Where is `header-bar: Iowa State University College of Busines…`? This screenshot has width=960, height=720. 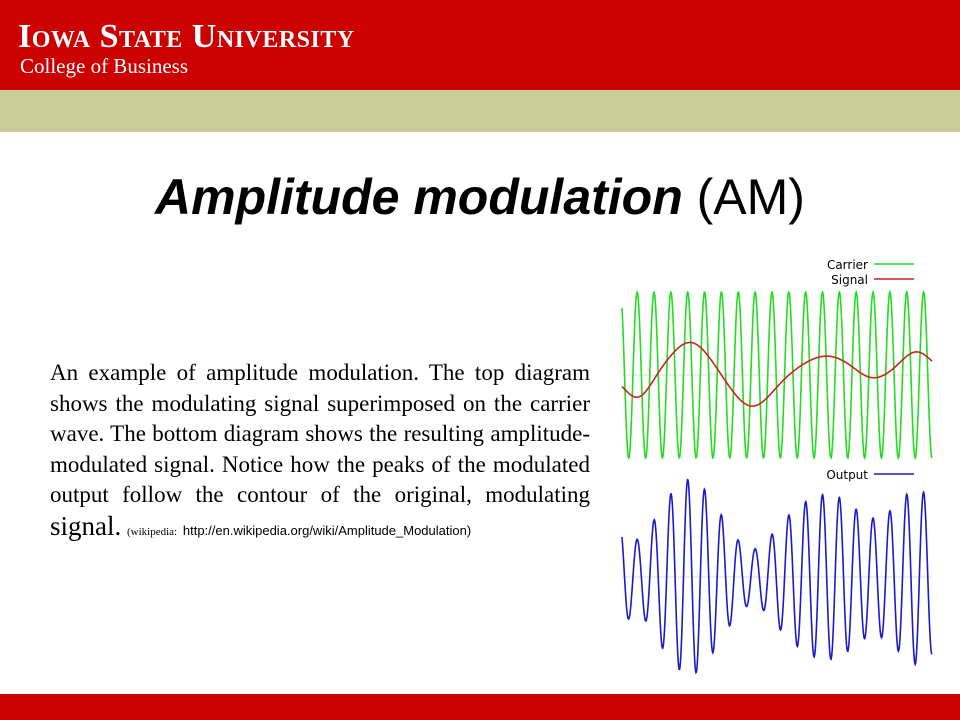
header-bar: Iowa State University College of Busines… is located at coordinates (480, 45).